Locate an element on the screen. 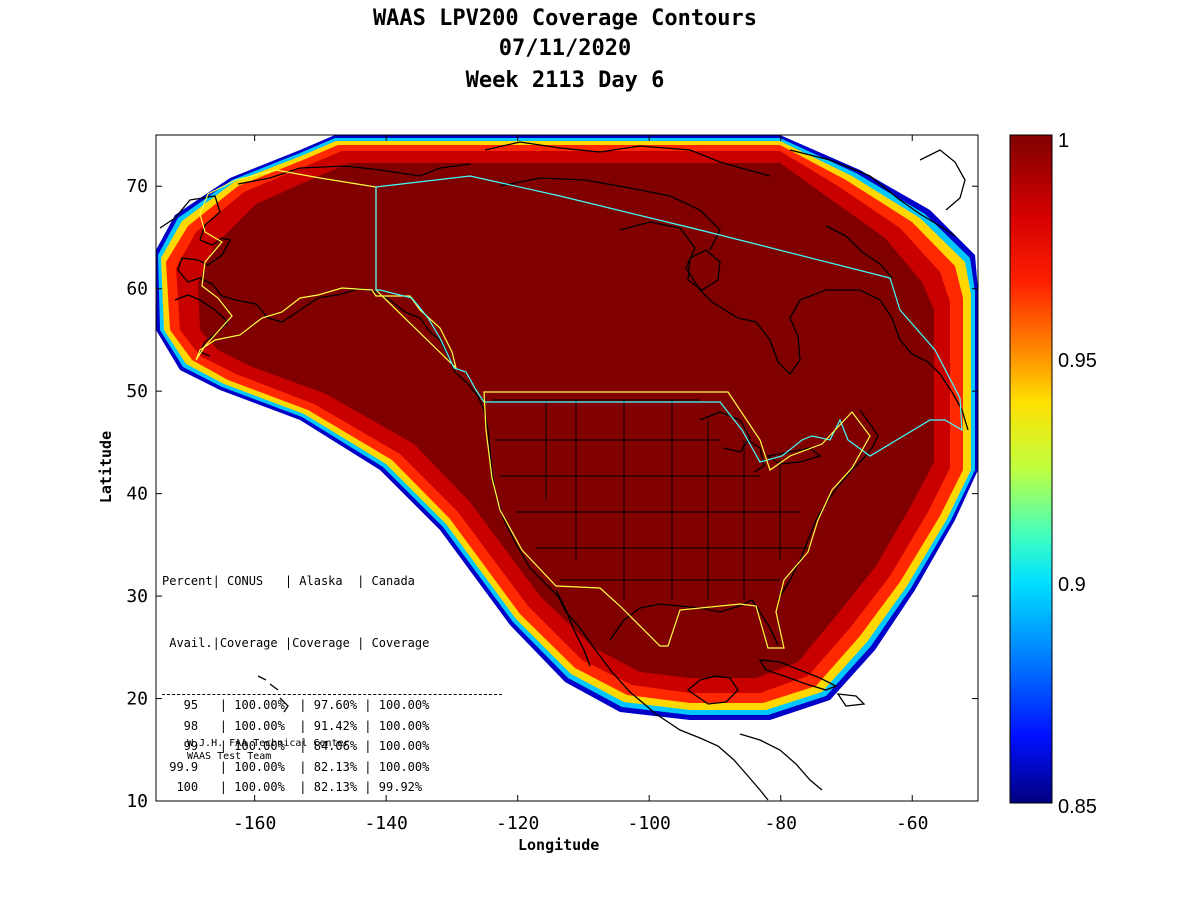 This screenshot has width=1200, height=900. y-tick-label: 60 is located at coordinates (137, 289).